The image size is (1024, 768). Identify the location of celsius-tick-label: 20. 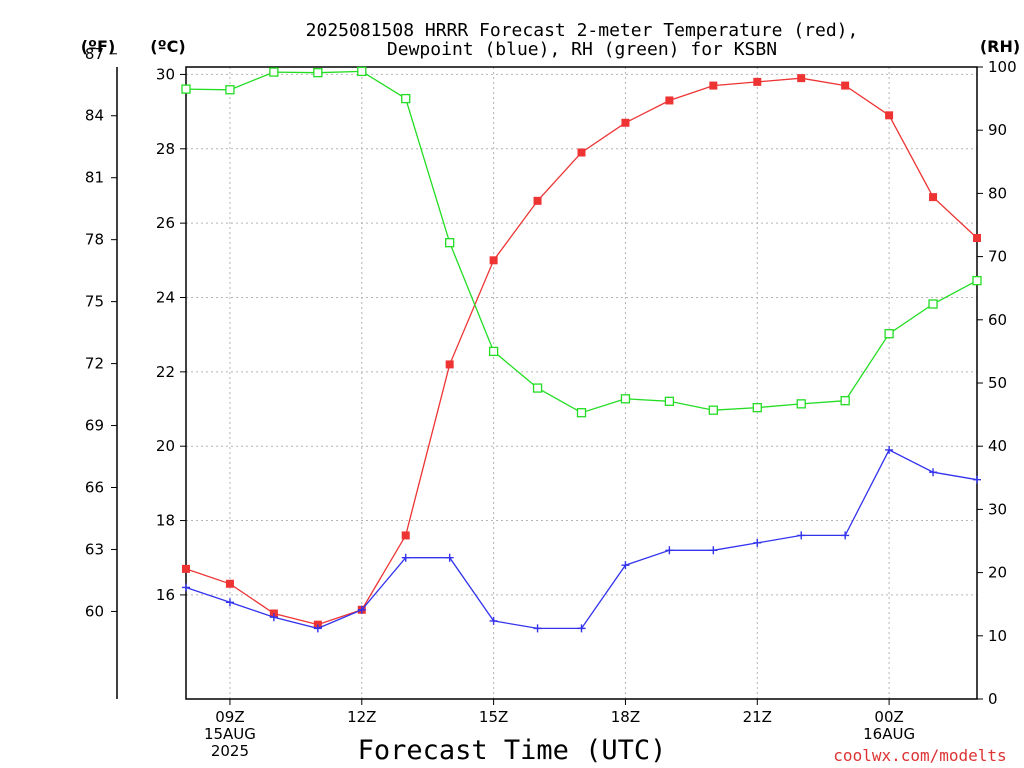
(165, 446).